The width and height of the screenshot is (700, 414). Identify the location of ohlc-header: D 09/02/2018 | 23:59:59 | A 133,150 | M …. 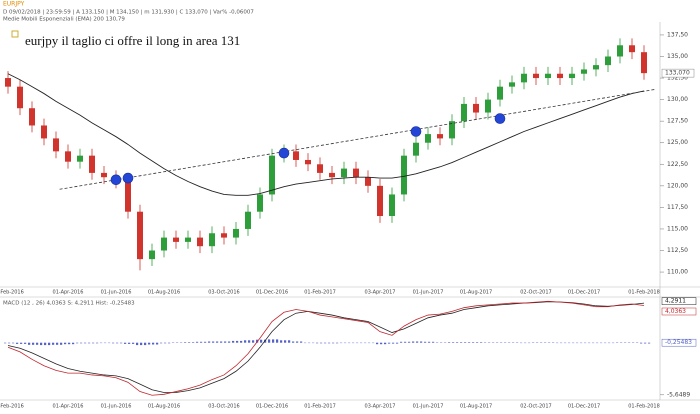
(128, 13).